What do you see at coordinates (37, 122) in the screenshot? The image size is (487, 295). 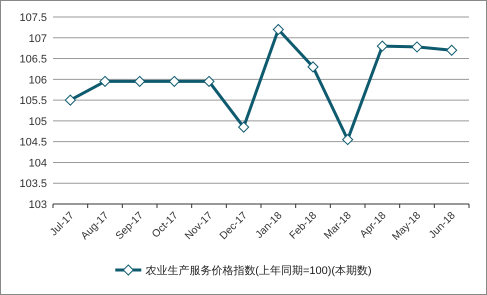 I see `y-tick-label: 105` at bounding box center [37, 122].